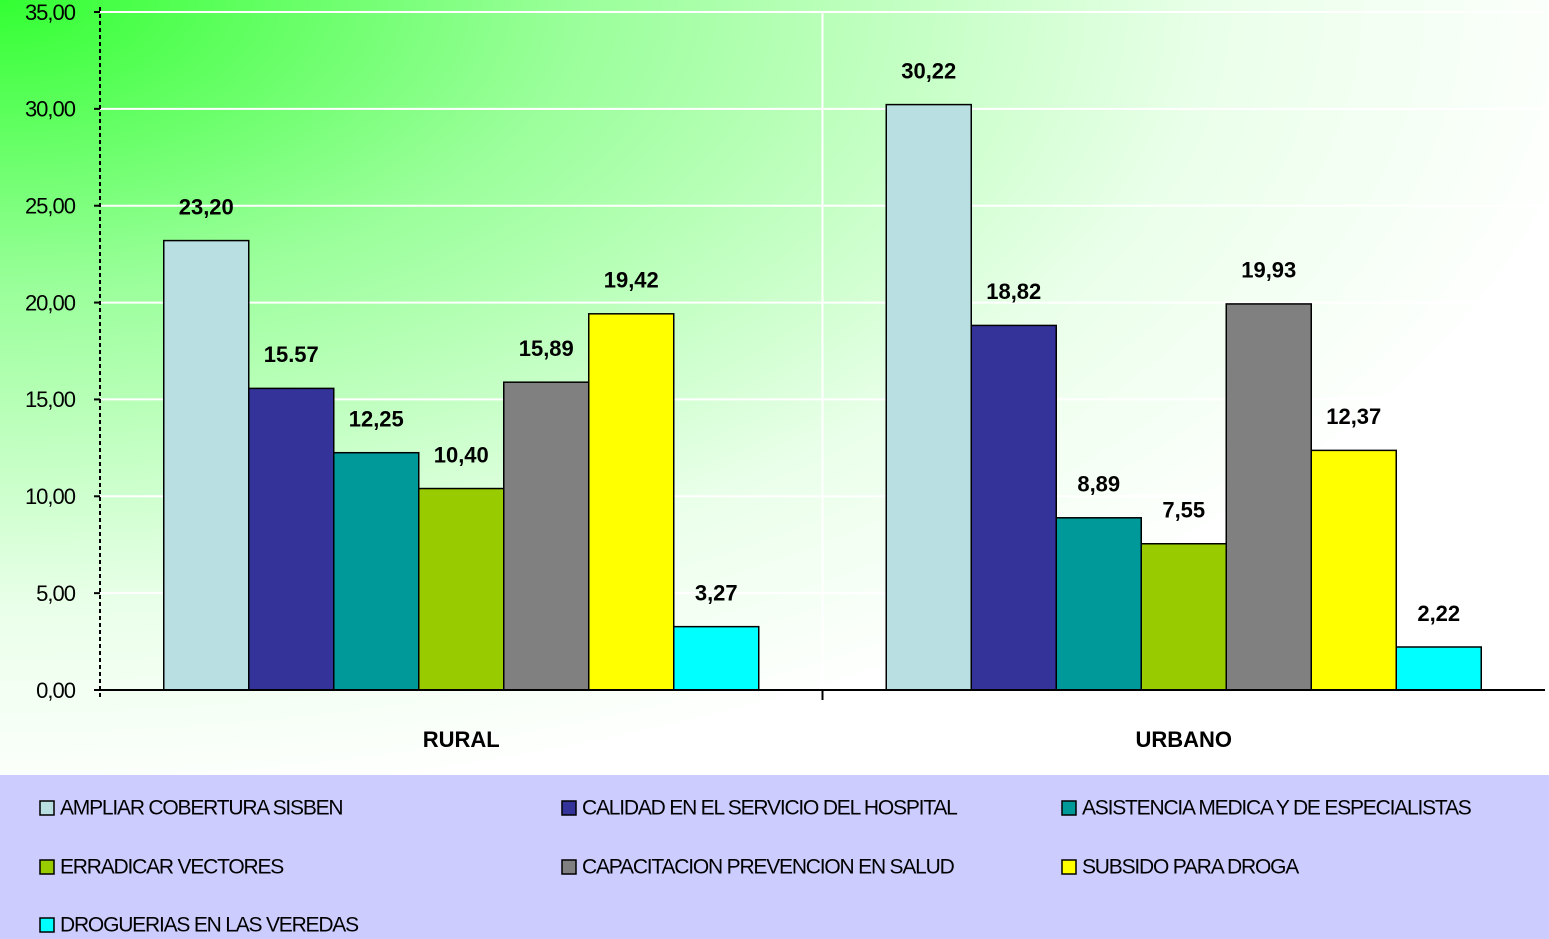 This screenshot has height=939, width=1549. What do you see at coordinates (768, 867) in the screenshot?
I see `legend-label: CAPACITACION PREVENCION EN SALUD` at bounding box center [768, 867].